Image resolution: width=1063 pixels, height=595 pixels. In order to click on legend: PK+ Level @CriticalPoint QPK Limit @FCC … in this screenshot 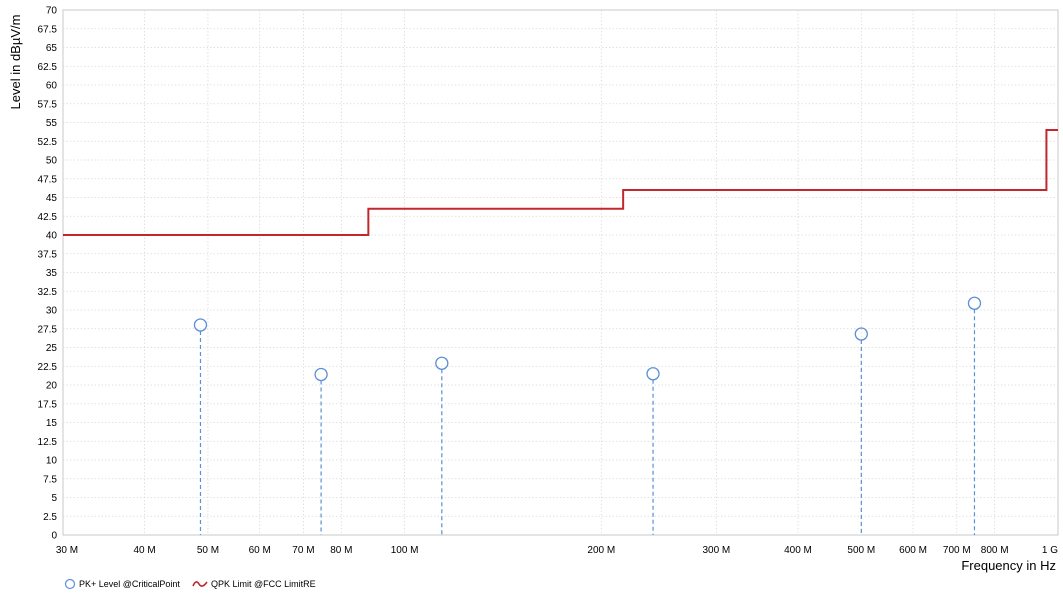, I will do `click(196, 584)`.